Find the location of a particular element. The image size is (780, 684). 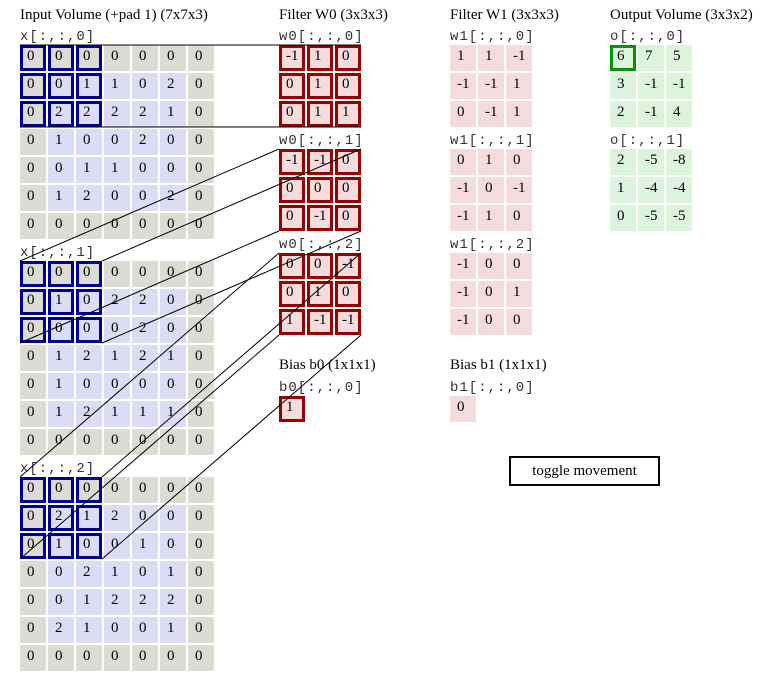

bias-b0-title: Bias b0 (1x1x1) is located at coordinates (327, 365).